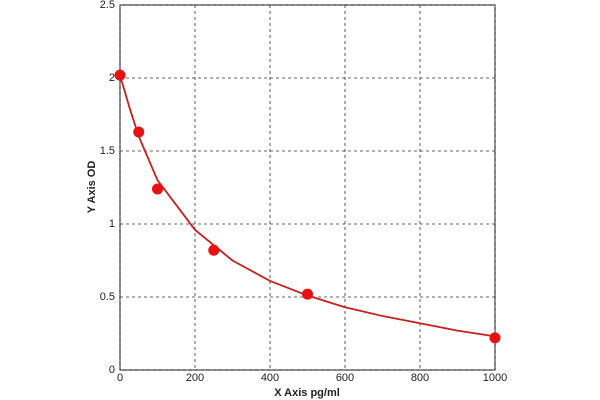 The width and height of the screenshot is (600, 400). I want to click on y-axis-label: Y Axis OD, so click(92, 187).